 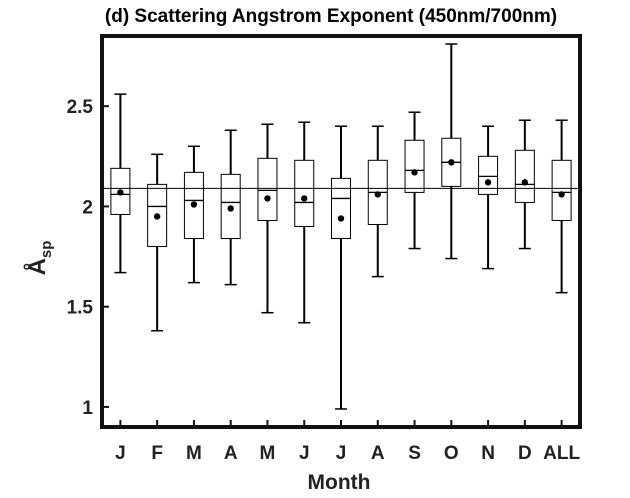 I want to click on y-axis-ticks: 1 1.5 2 2.5, so click(x=88, y=258).